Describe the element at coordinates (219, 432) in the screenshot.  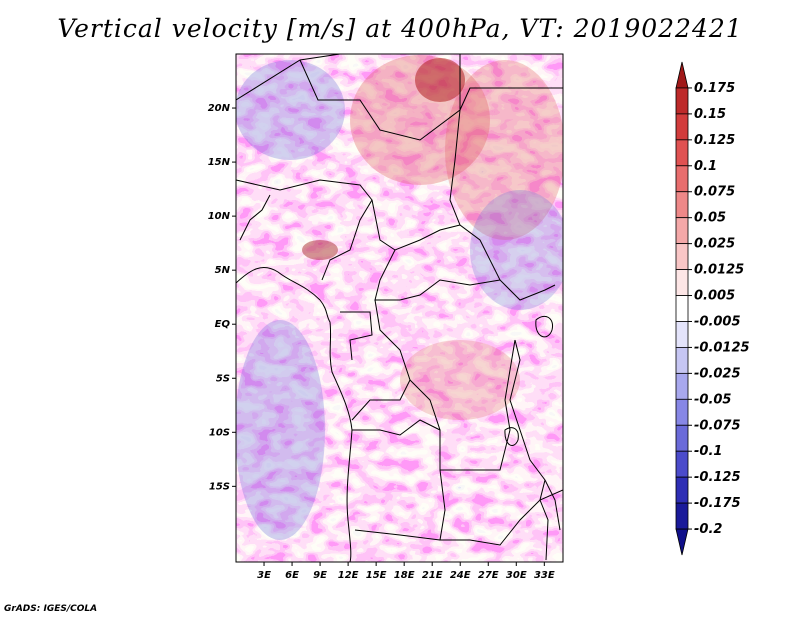
I see `lat-tick-label: 10S` at that location.